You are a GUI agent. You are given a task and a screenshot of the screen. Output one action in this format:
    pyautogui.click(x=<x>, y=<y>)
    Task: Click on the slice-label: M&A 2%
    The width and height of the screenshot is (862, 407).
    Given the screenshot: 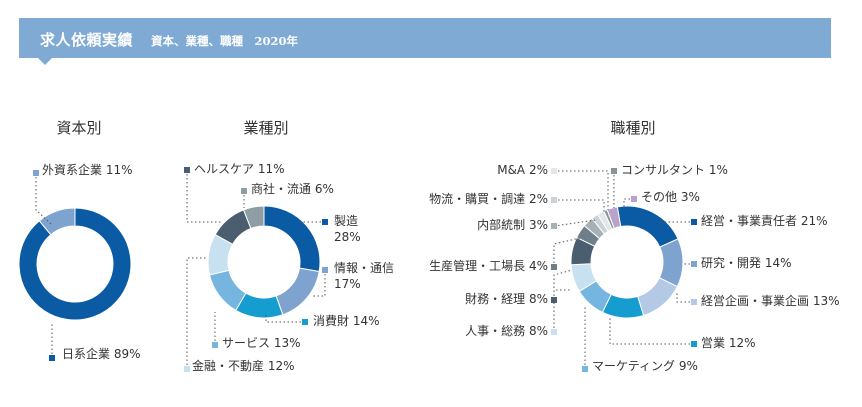 What is the action you would take?
    pyautogui.click(x=522, y=170)
    